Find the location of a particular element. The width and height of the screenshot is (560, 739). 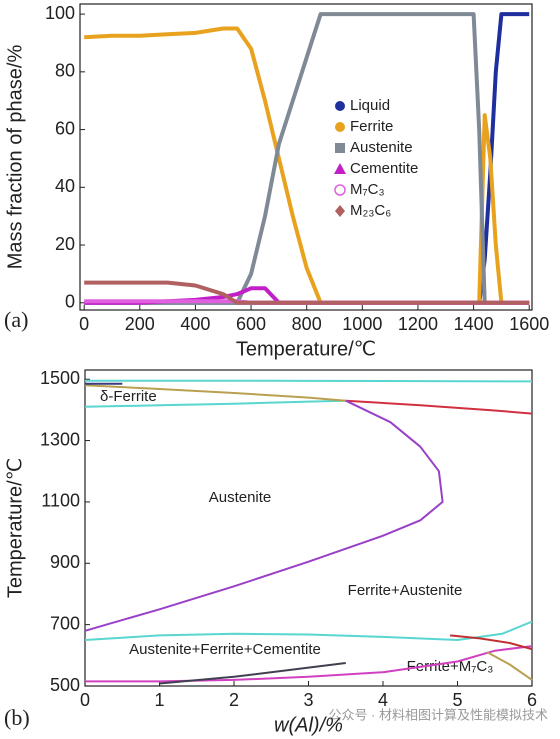

panel-label: (b) is located at coordinates (17, 717).